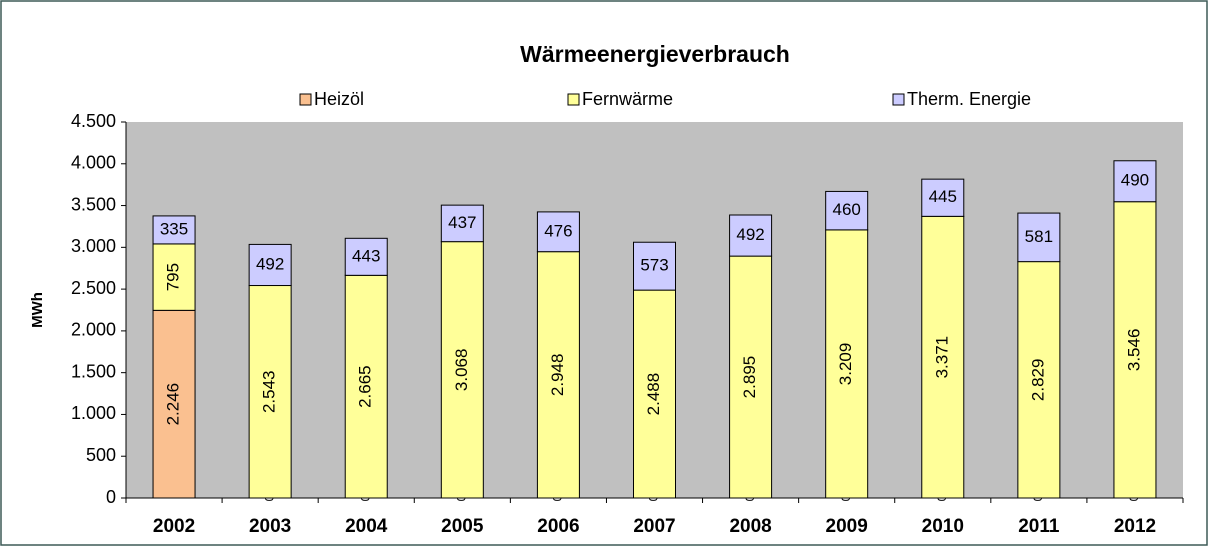 This screenshot has width=1208, height=546. Describe the element at coordinates (627, 99) in the screenshot. I see `legend-label: Fernwärme` at that location.